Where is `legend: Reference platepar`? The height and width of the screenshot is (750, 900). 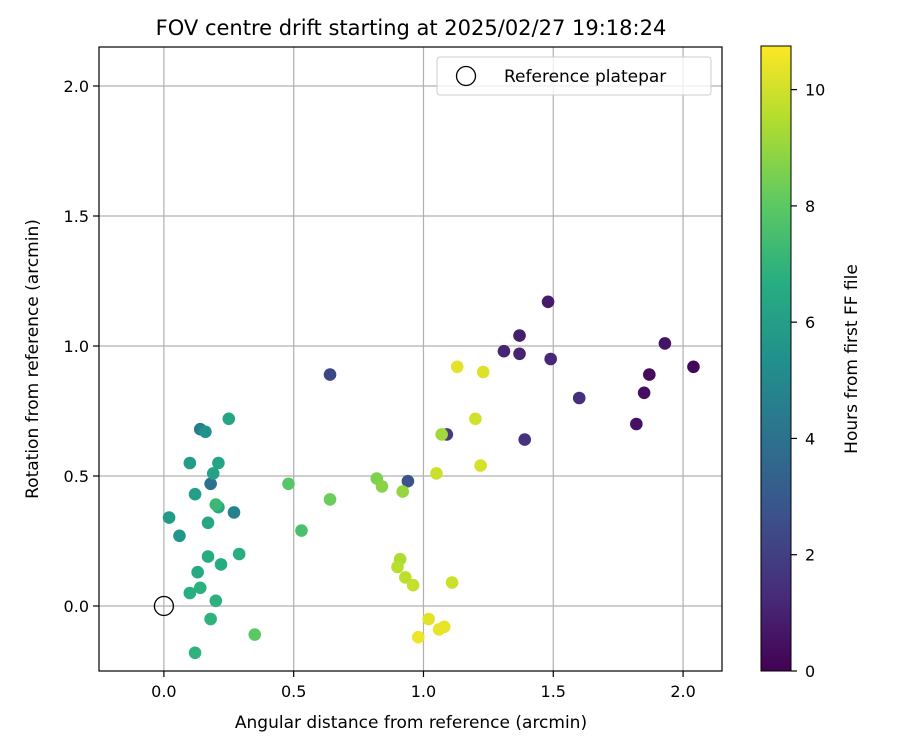
legend: Reference platepar is located at coordinates (574, 76).